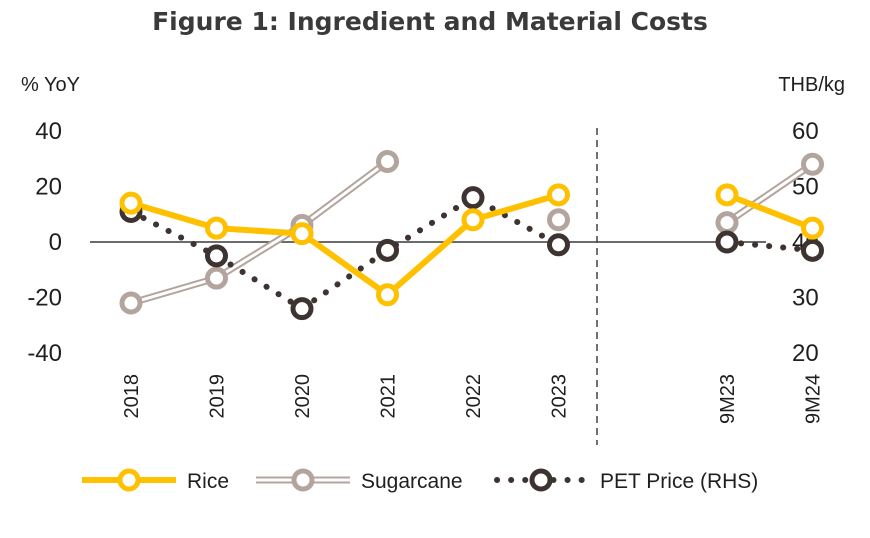 The width and height of the screenshot is (870, 538). What do you see at coordinates (679, 481) in the screenshot?
I see `legend-pet-label: PET Price (RHS)` at bounding box center [679, 481].